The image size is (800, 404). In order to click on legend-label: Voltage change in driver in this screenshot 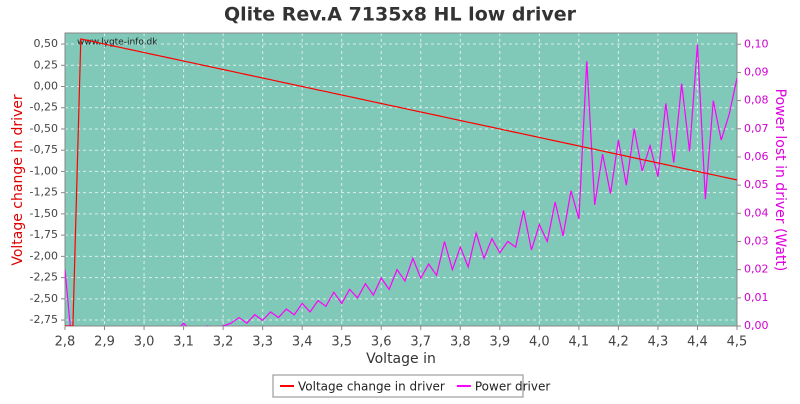, I will do `click(371, 387)`.